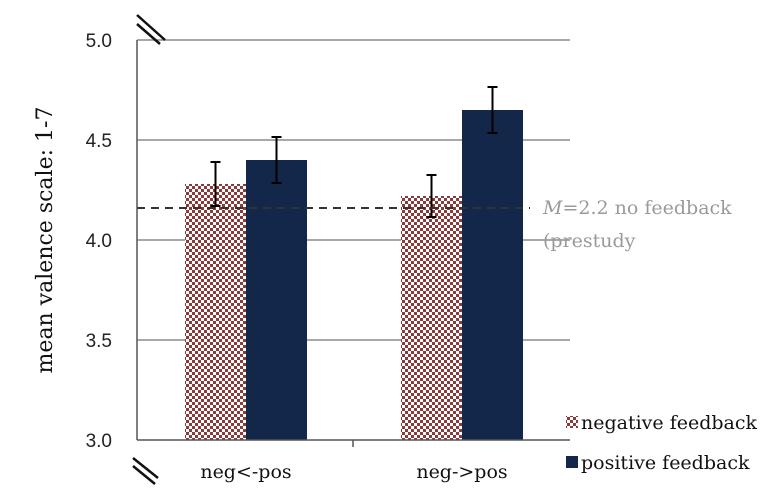 This screenshot has width=783, height=492. Describe the element at coordinates (45, 240) in the screenshot. I see `y-axis-label: mean valence scale: 1-7` at that location.